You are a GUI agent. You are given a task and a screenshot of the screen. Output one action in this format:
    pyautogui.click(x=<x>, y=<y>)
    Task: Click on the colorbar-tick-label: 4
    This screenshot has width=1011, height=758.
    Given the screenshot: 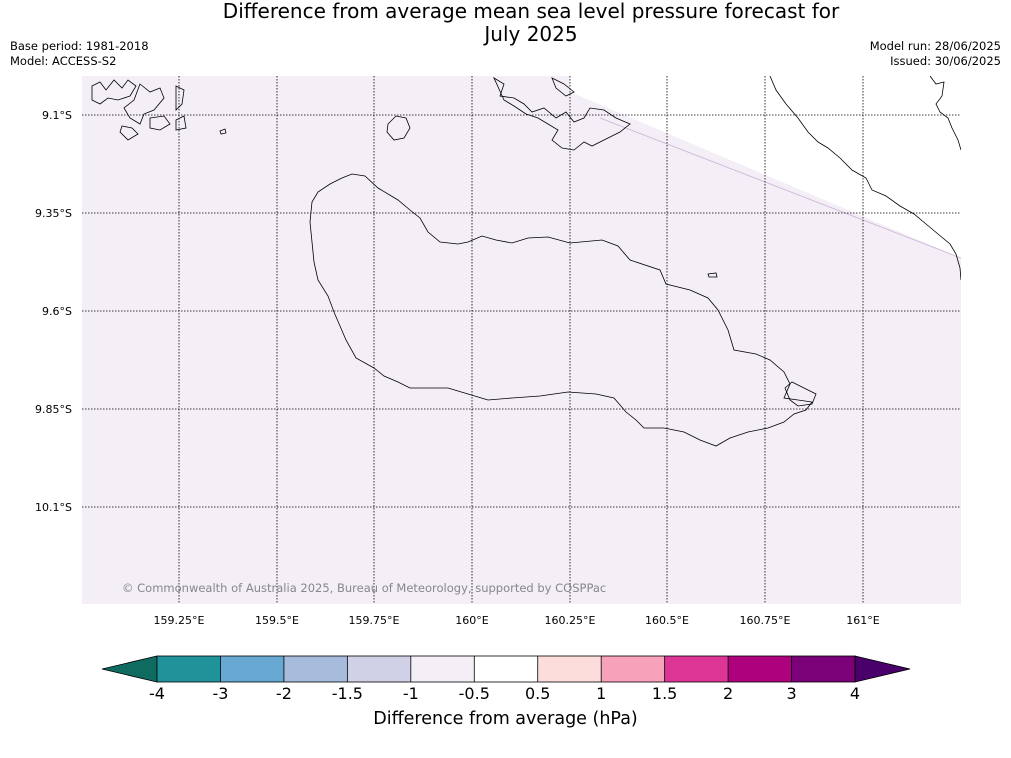 What is the action you would take?
    pyautogui.click(x=855, y=693)
    